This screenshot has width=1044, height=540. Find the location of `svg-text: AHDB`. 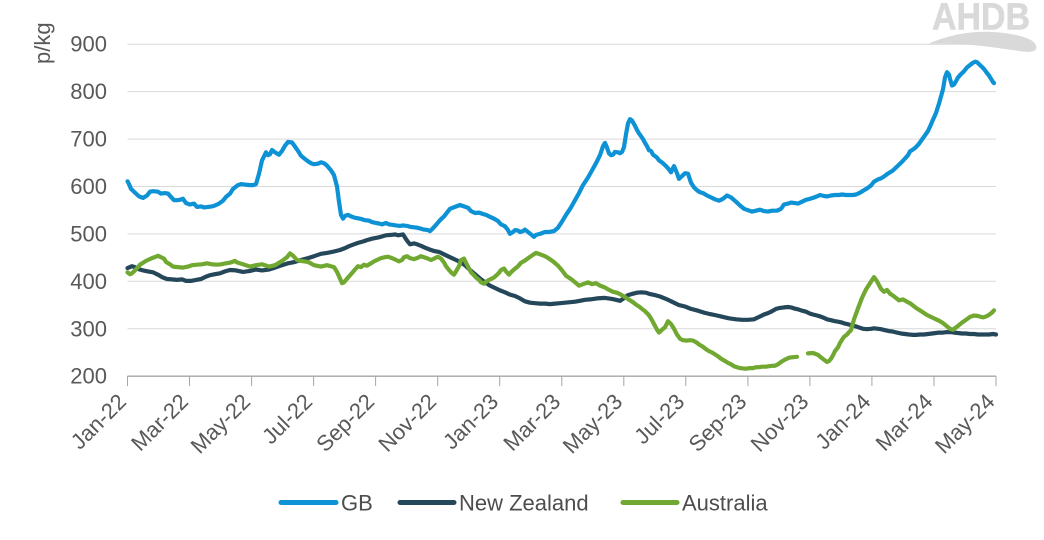

svg-text: AHDB is located at coordinates (981, 19).